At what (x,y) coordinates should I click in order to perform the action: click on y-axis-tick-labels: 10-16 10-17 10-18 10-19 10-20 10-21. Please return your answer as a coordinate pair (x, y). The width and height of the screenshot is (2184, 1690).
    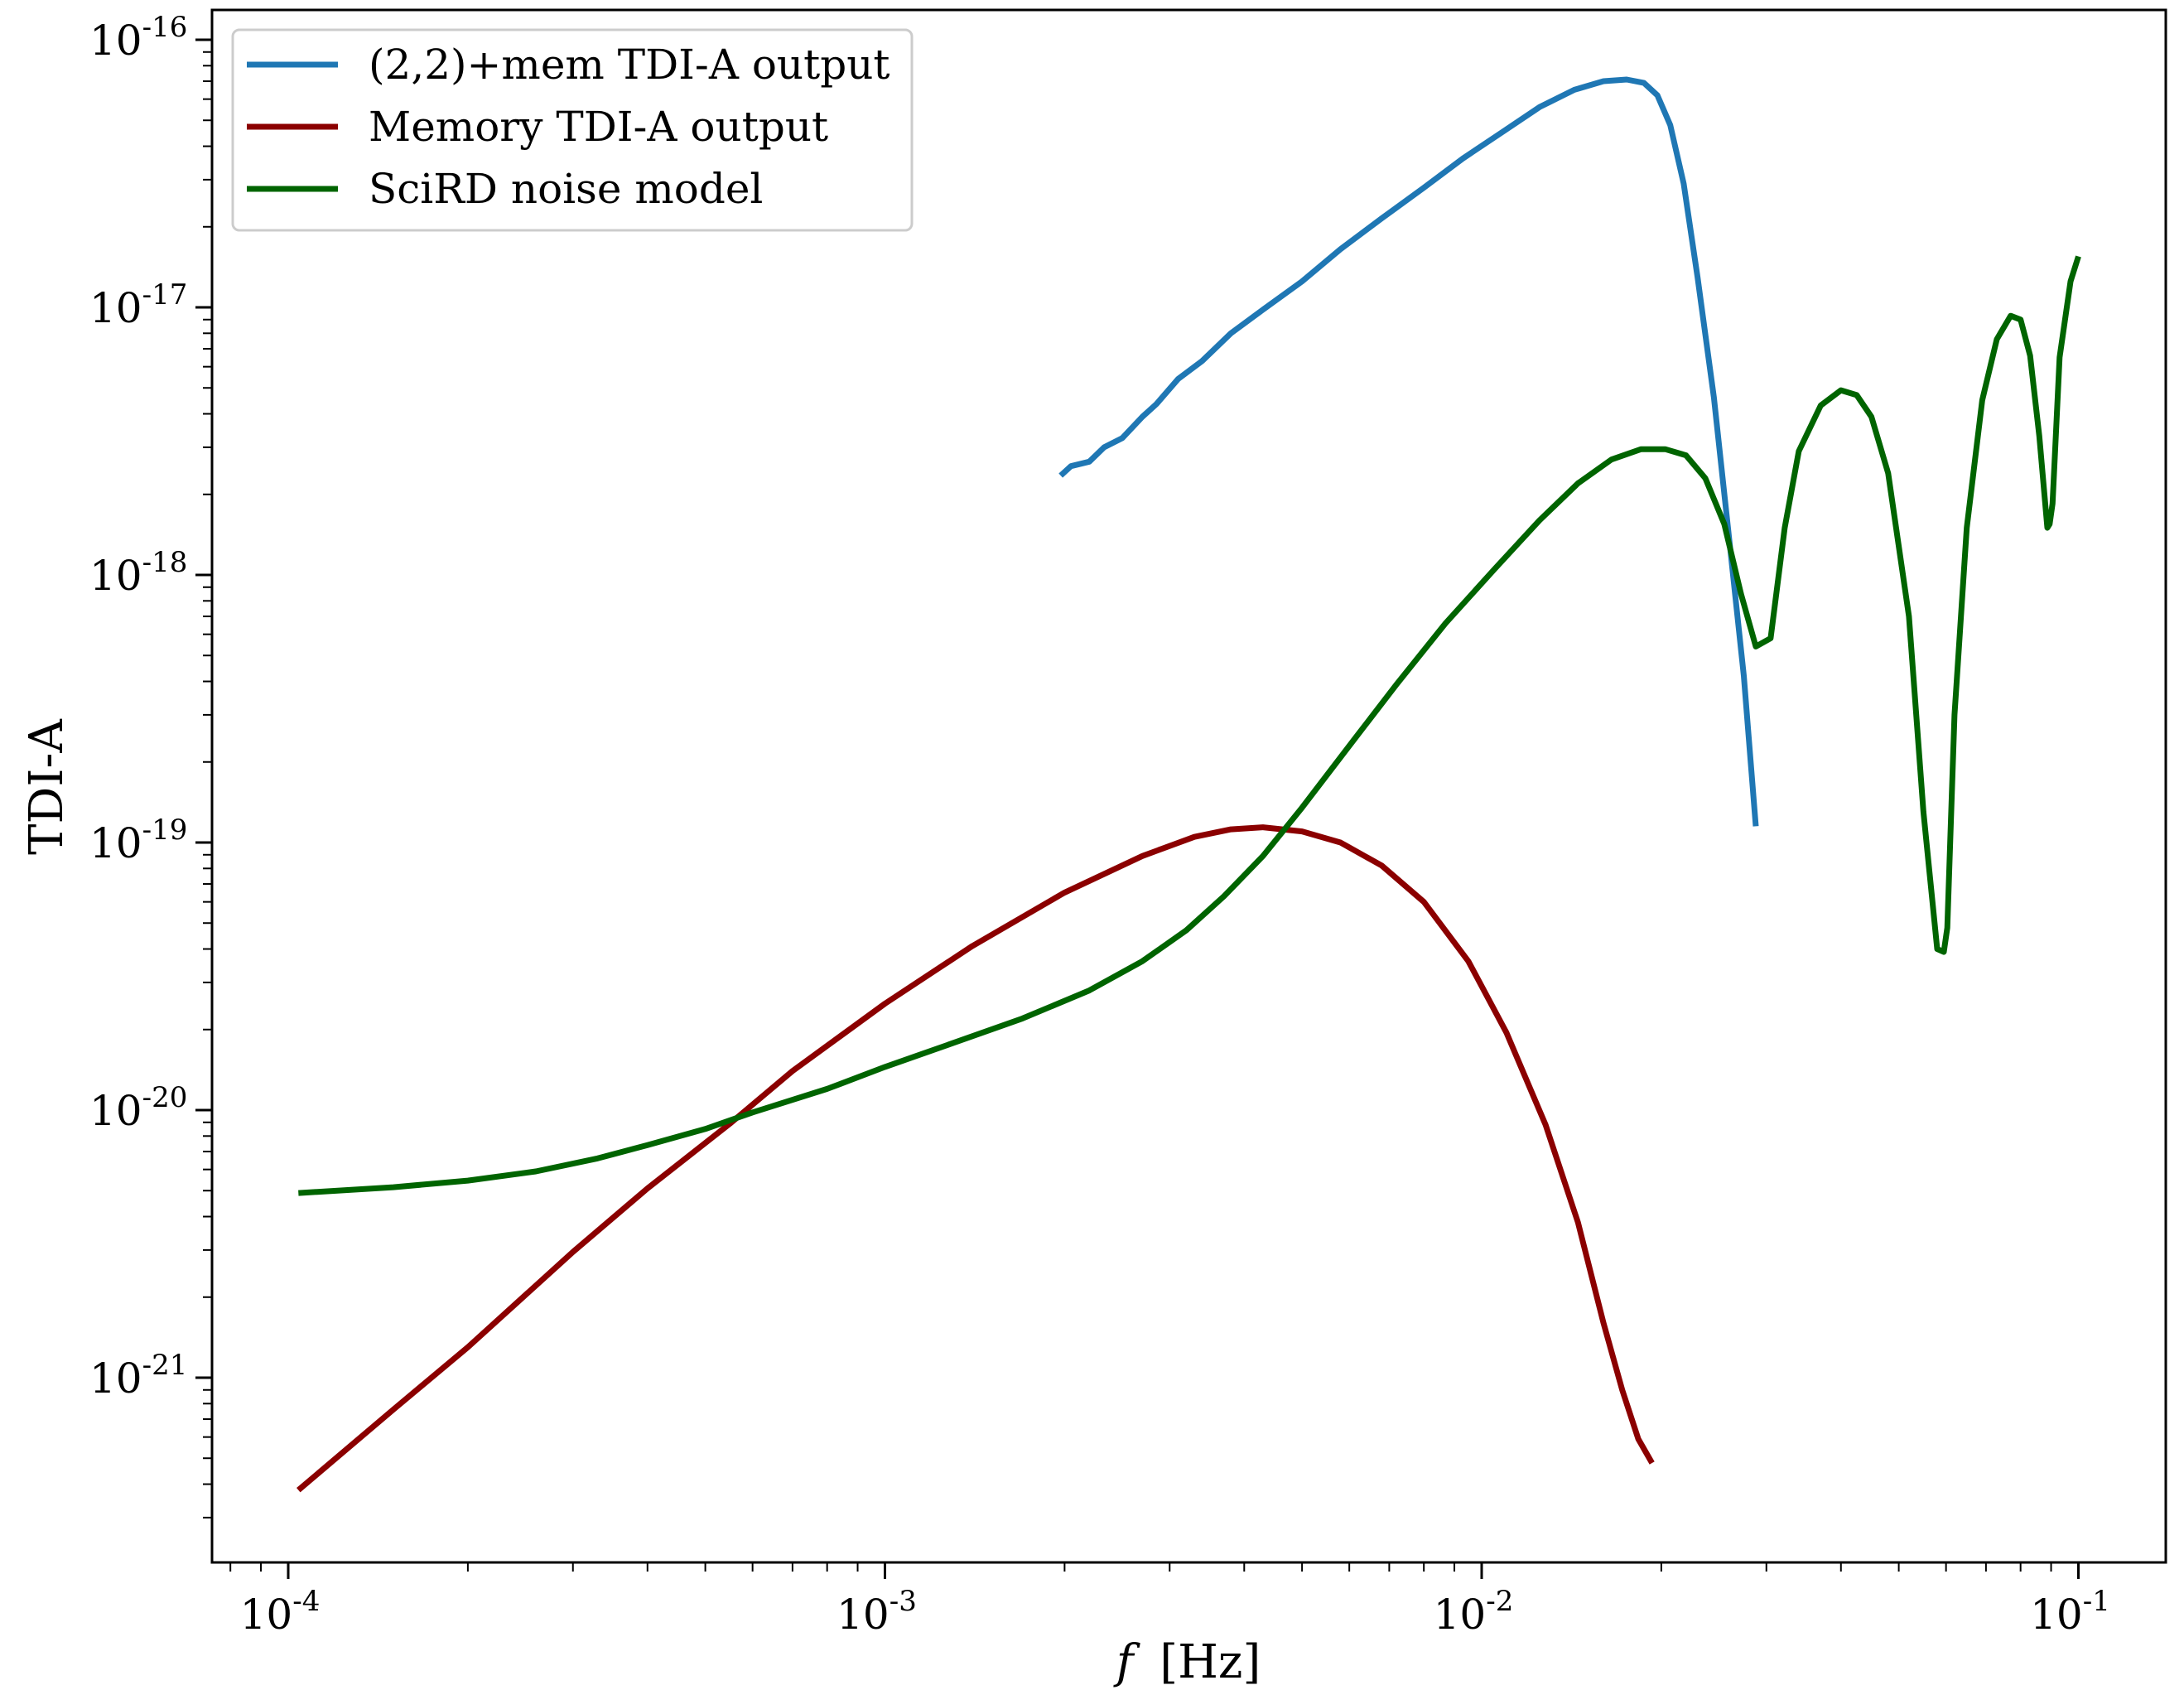
    Looking at the image, I should click on (138, 707).